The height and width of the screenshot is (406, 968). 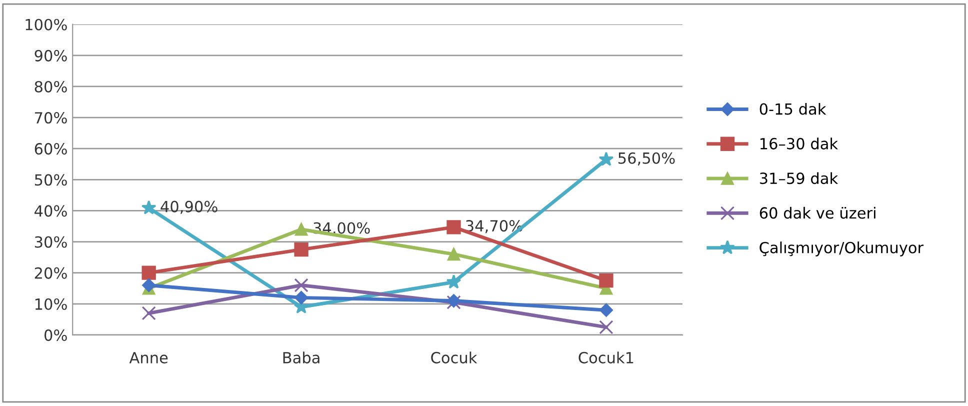 I want to click on data-label: 40,90%, so click(x=189, y=207).